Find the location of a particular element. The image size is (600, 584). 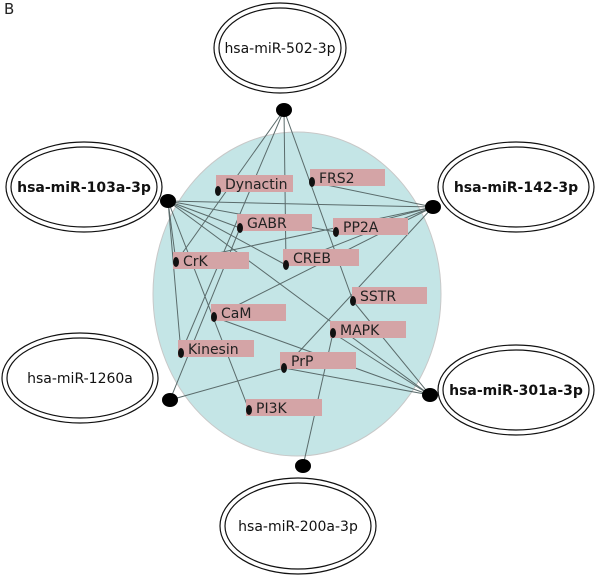

target-label: GABR is located at coordinates (267, 224).